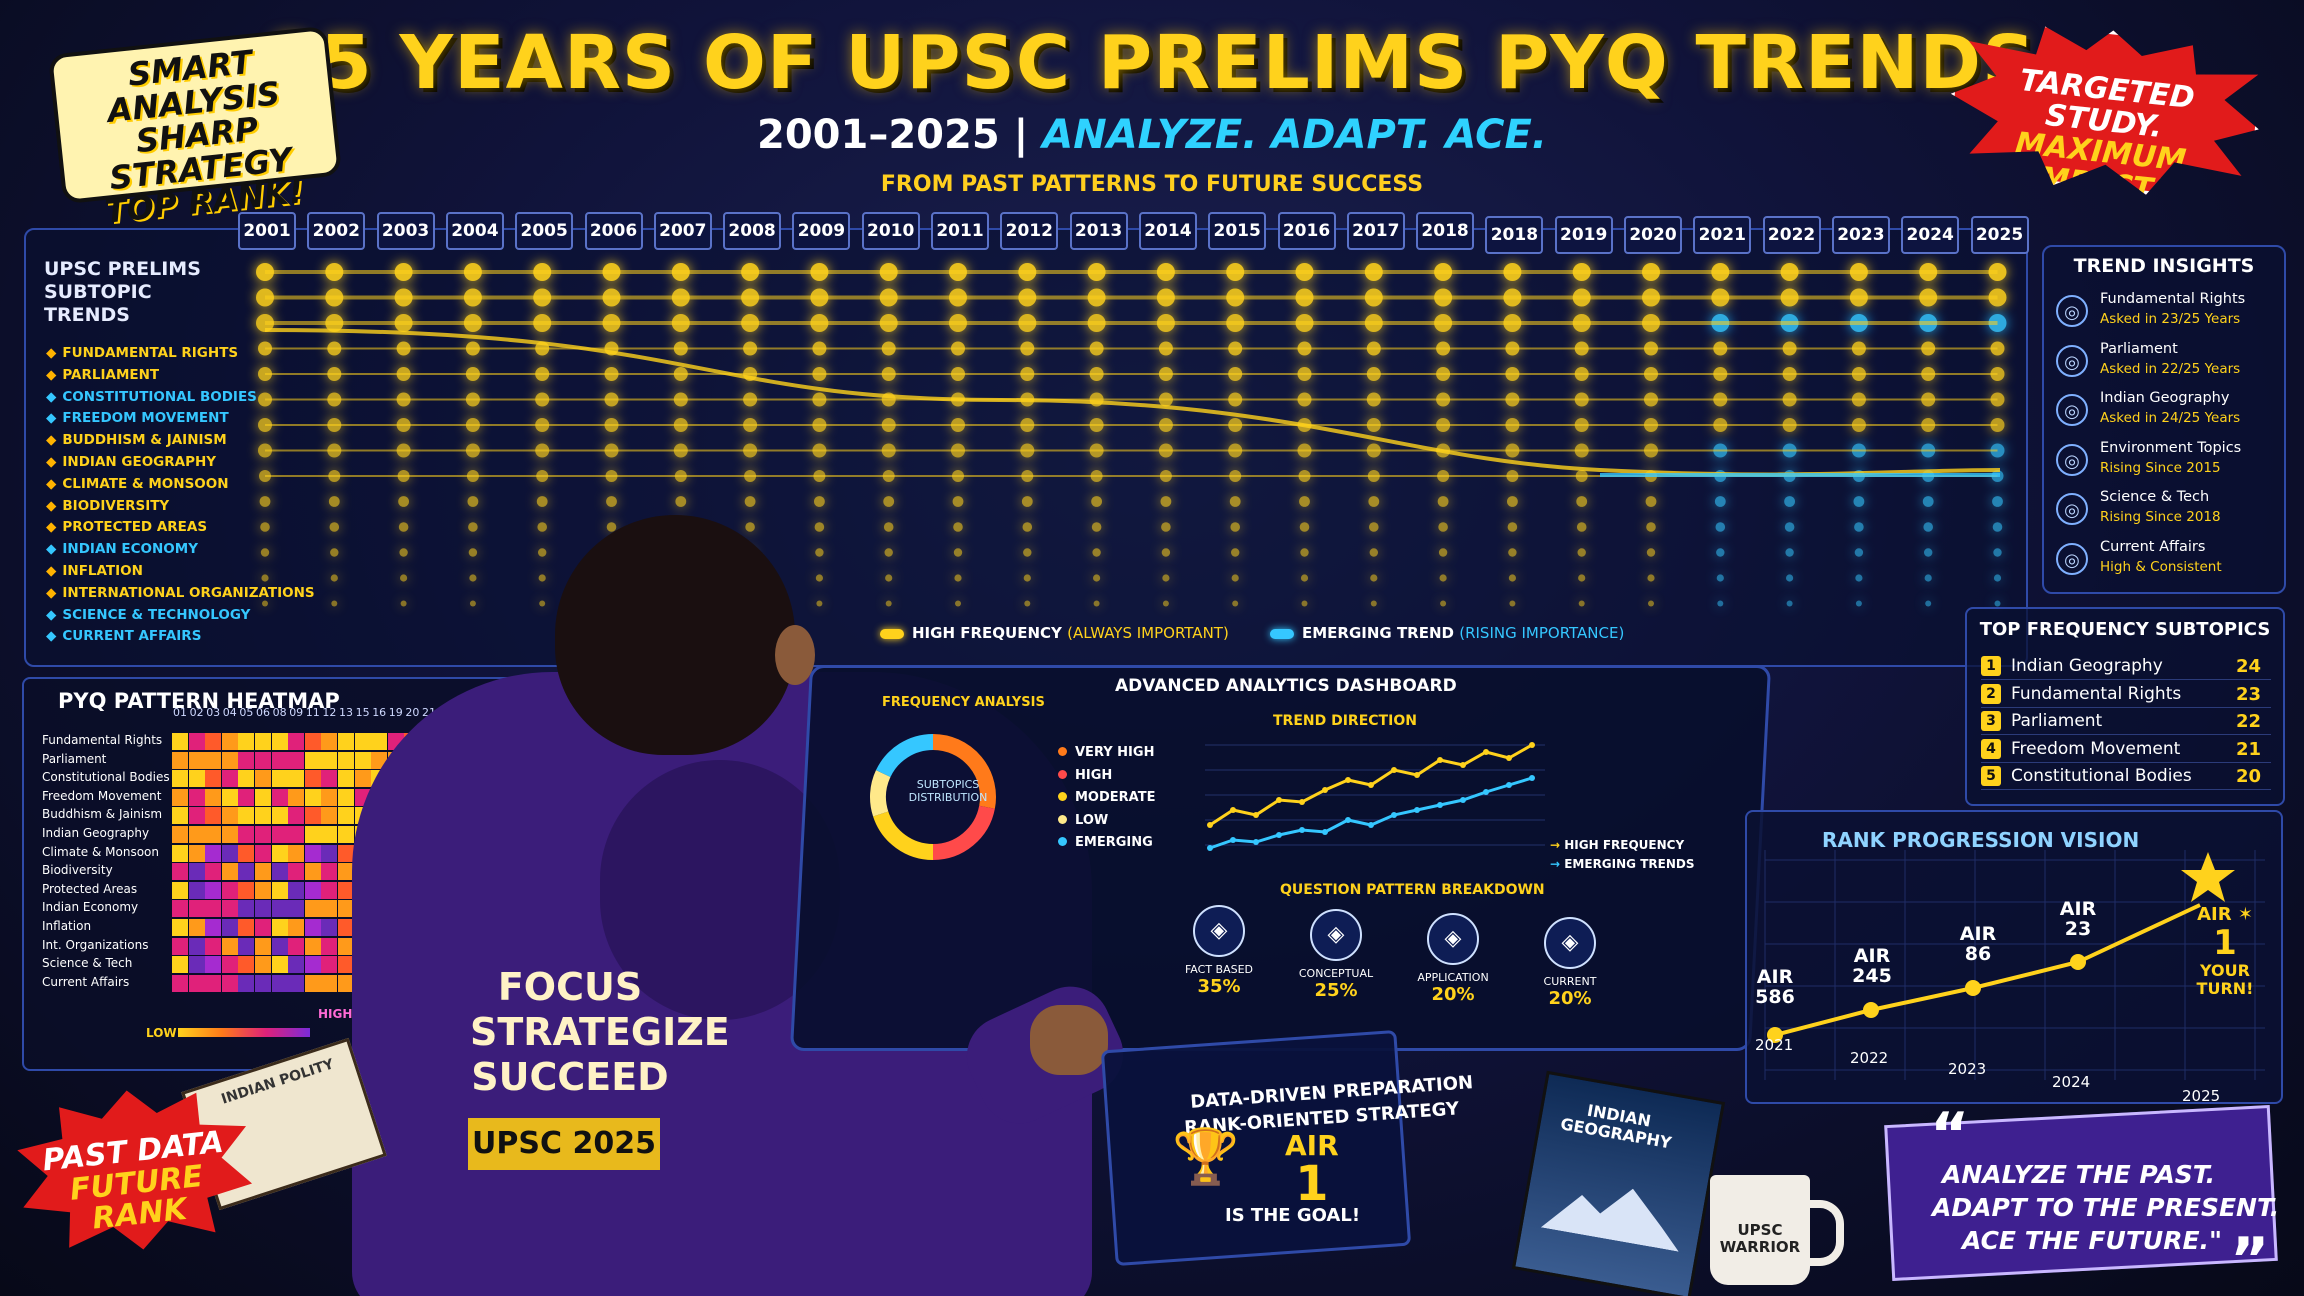  Describe the element at coordinates (474, 231) in the screenshot. I see `year-label: 2004` at that location.